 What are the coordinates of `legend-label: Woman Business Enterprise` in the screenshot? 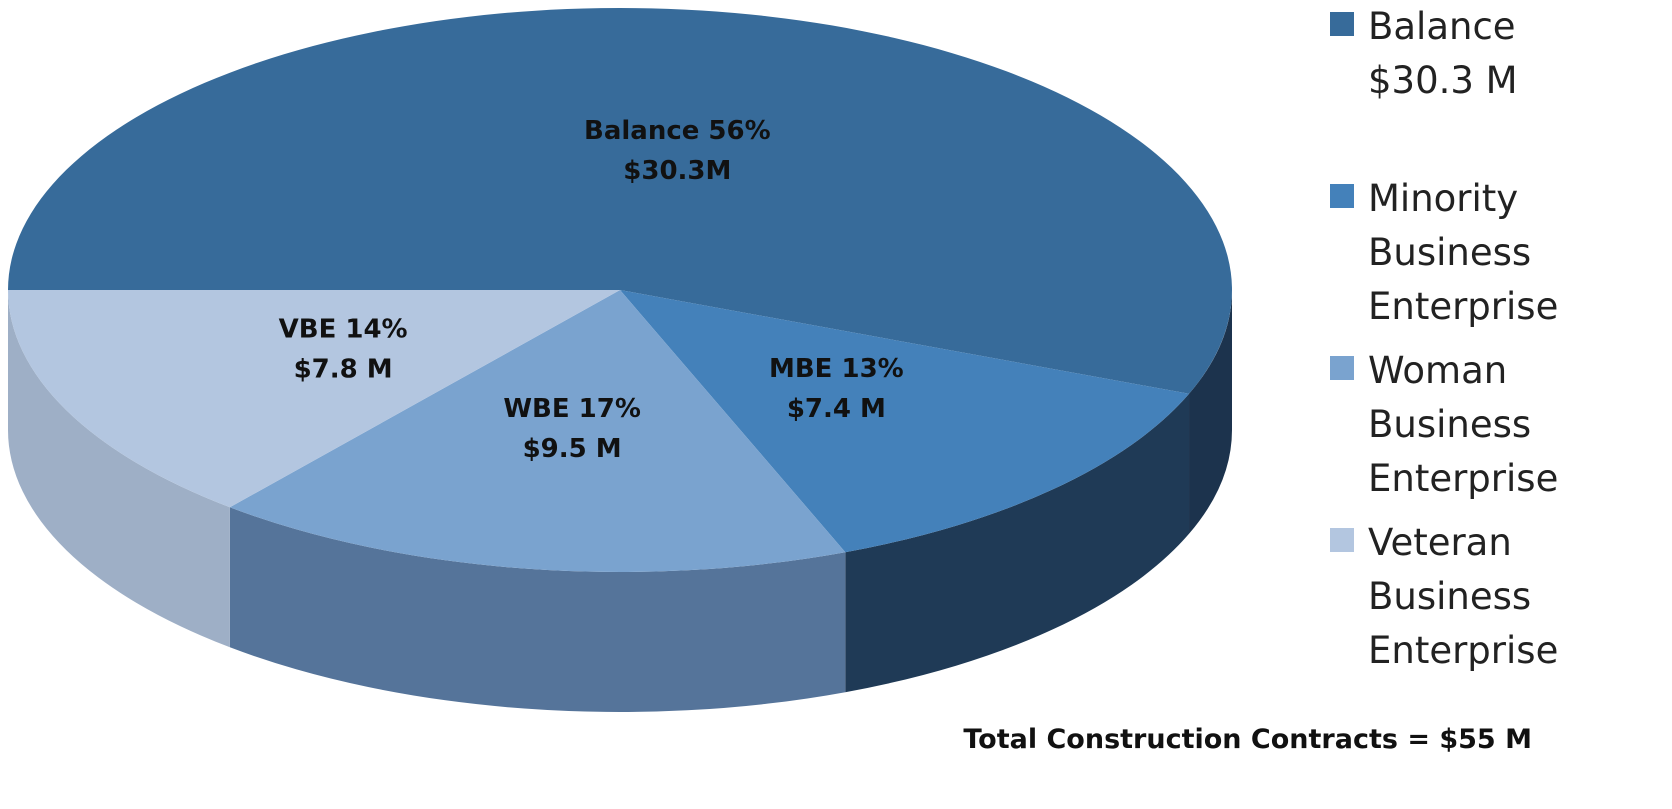 It's located at (1463, 424).